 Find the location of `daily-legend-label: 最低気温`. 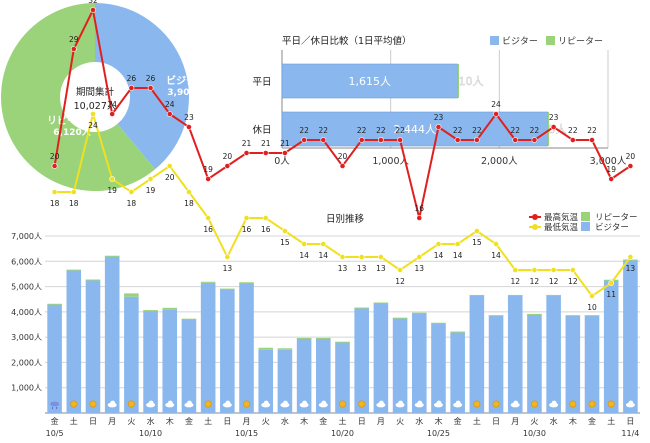

daily-legend-label: 最低気温 is located at coordinates (561, 227).